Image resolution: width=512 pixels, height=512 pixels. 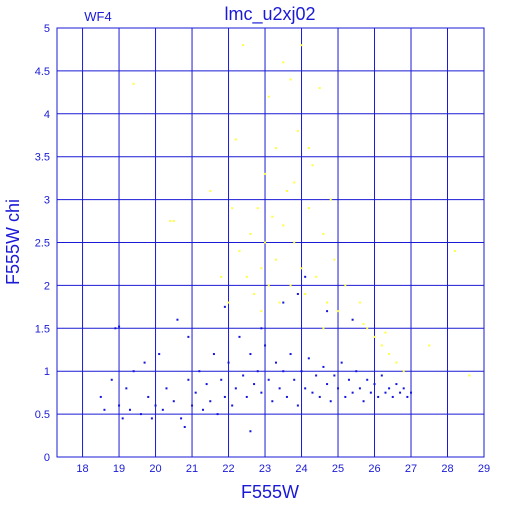 What do you see at coordinates (47, 286) in the screenshot?
I see `y-tick-label: 2` at bounding box center [47, 286].